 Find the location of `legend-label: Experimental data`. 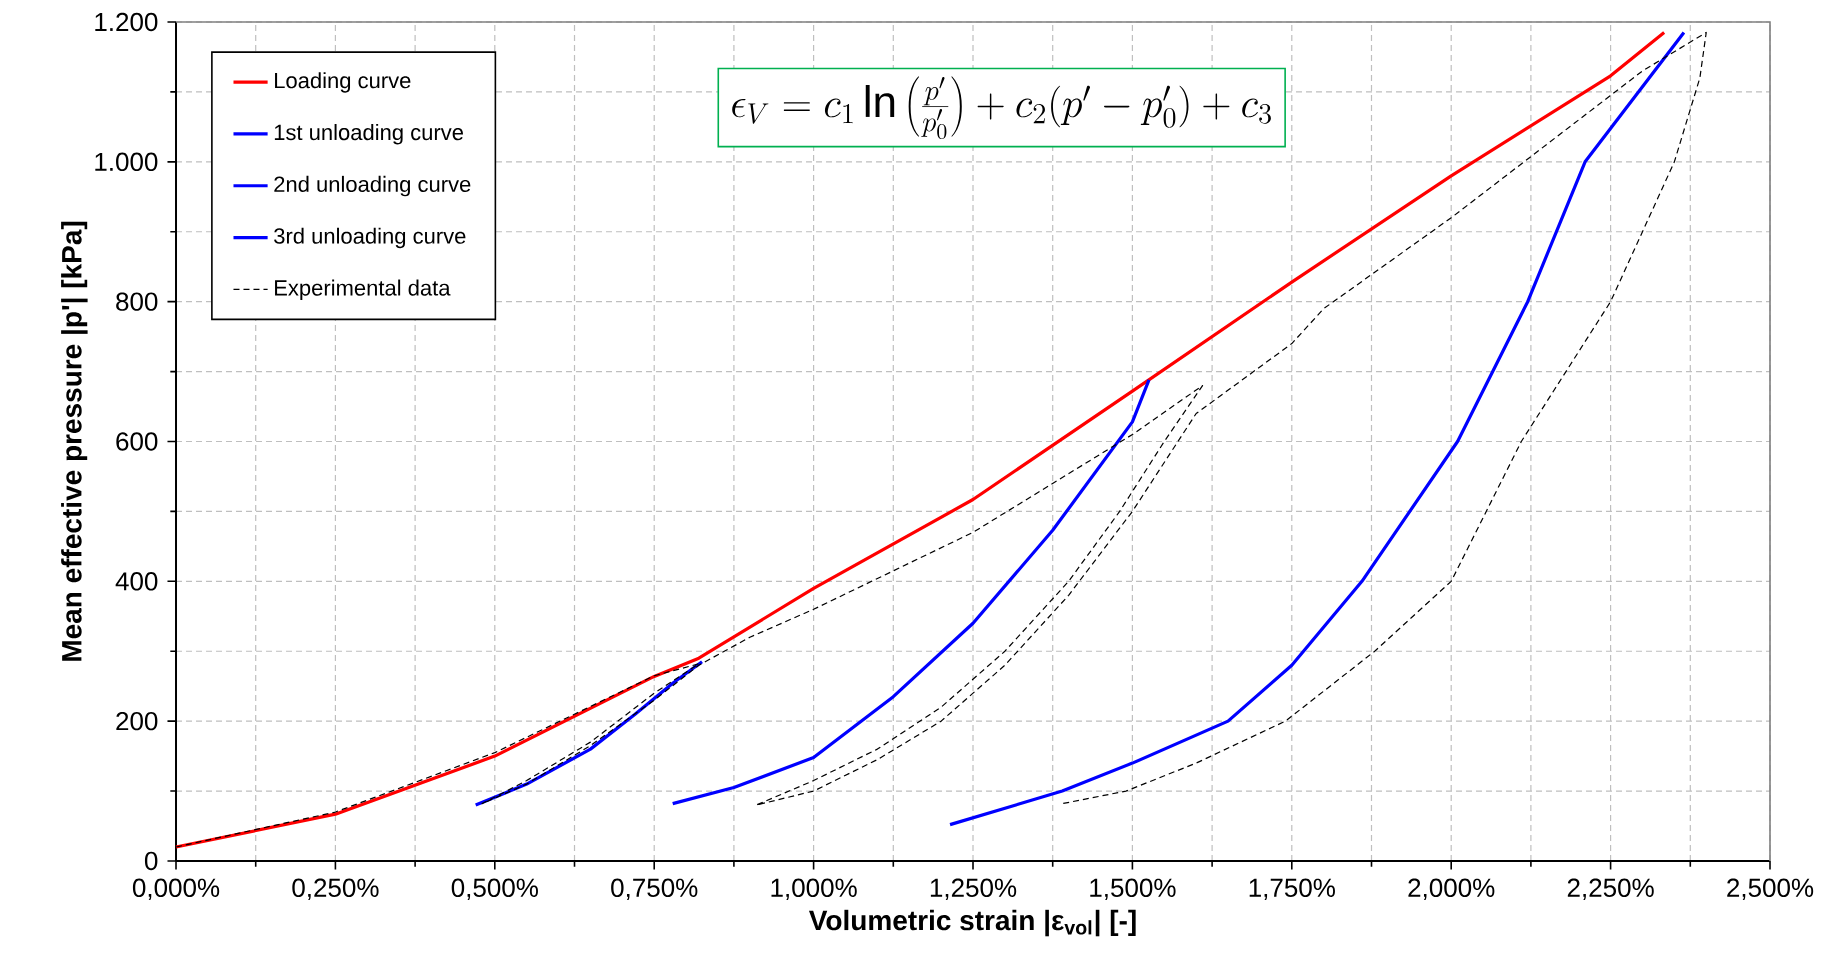

legend-label: Experimental data is located at coordinates (363, 290).